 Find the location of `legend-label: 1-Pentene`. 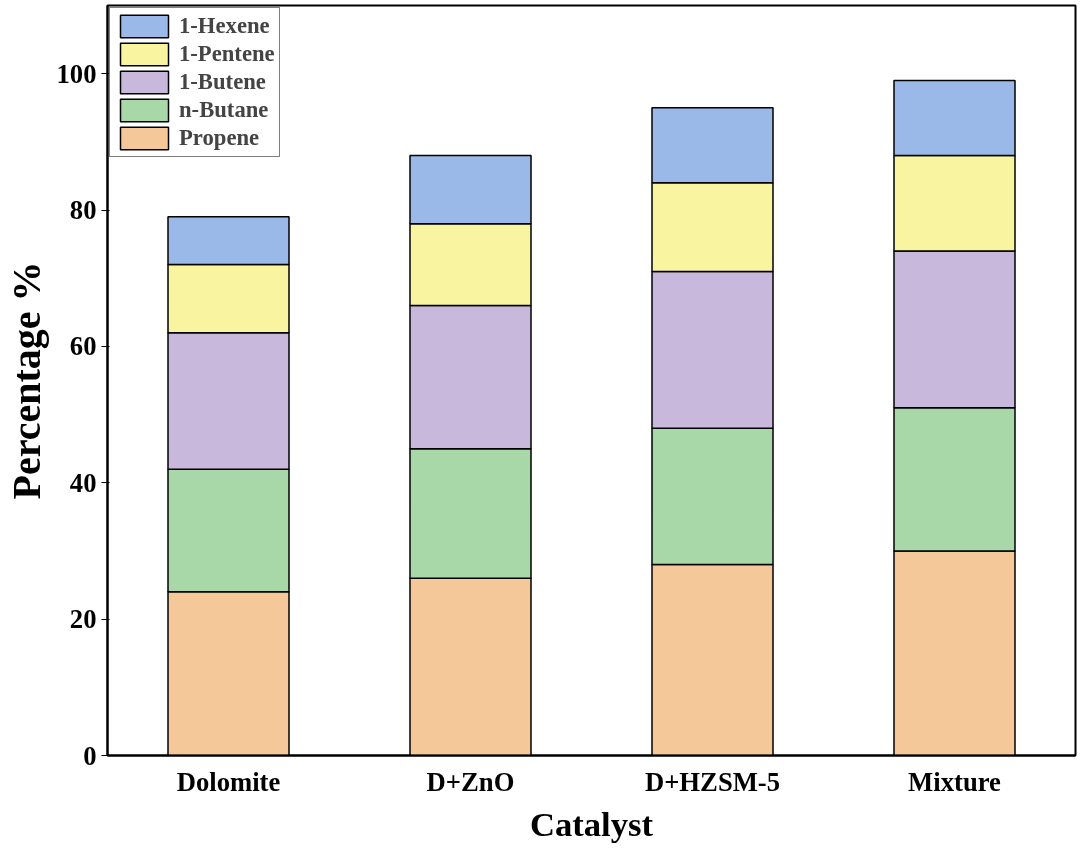

legend-label: 1-Pentene is located at coordinates (227, 54).